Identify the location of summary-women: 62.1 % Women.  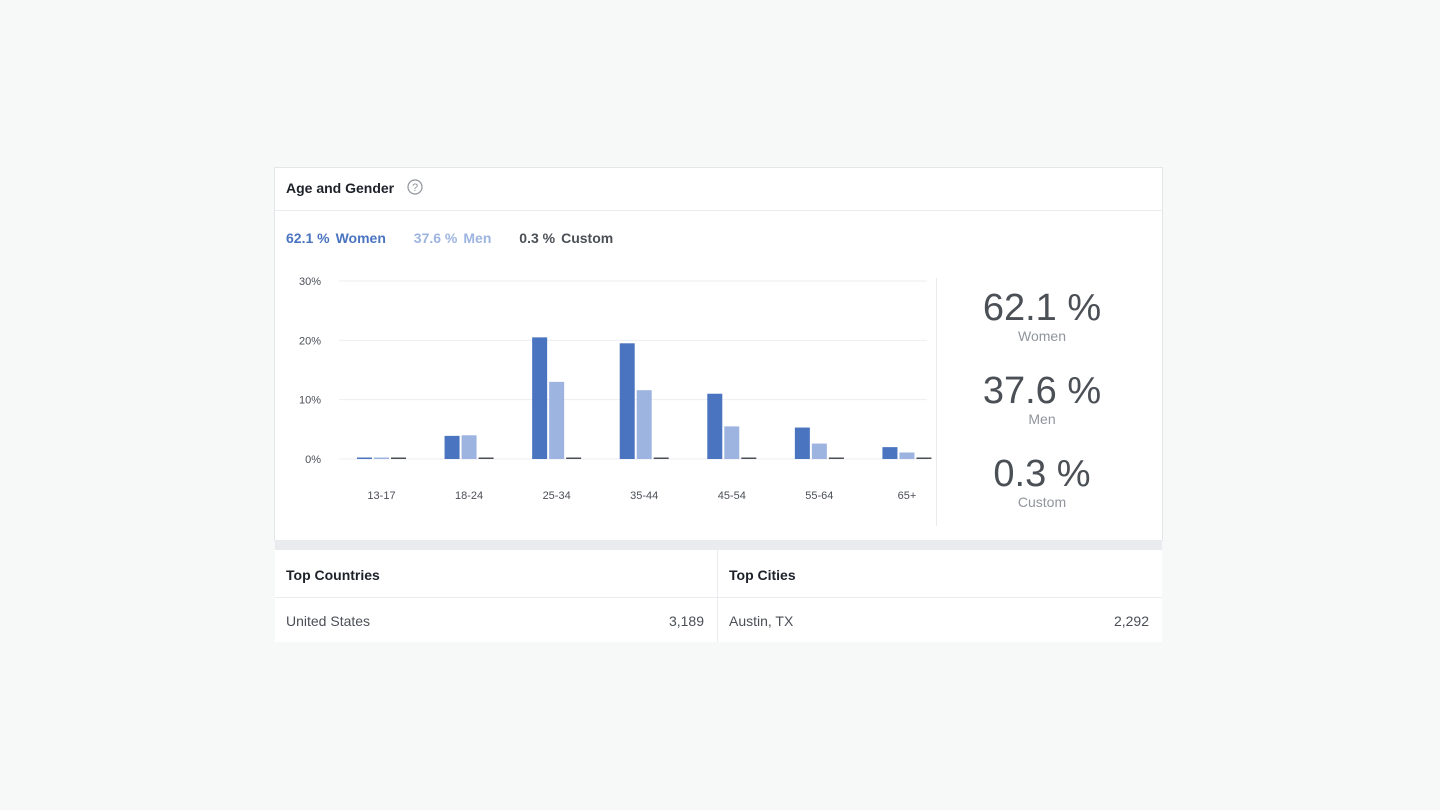
(1042, 321).